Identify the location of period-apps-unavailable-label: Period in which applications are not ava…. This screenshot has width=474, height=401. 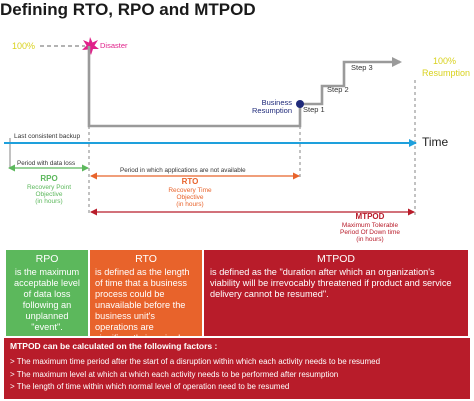
(183, 170).